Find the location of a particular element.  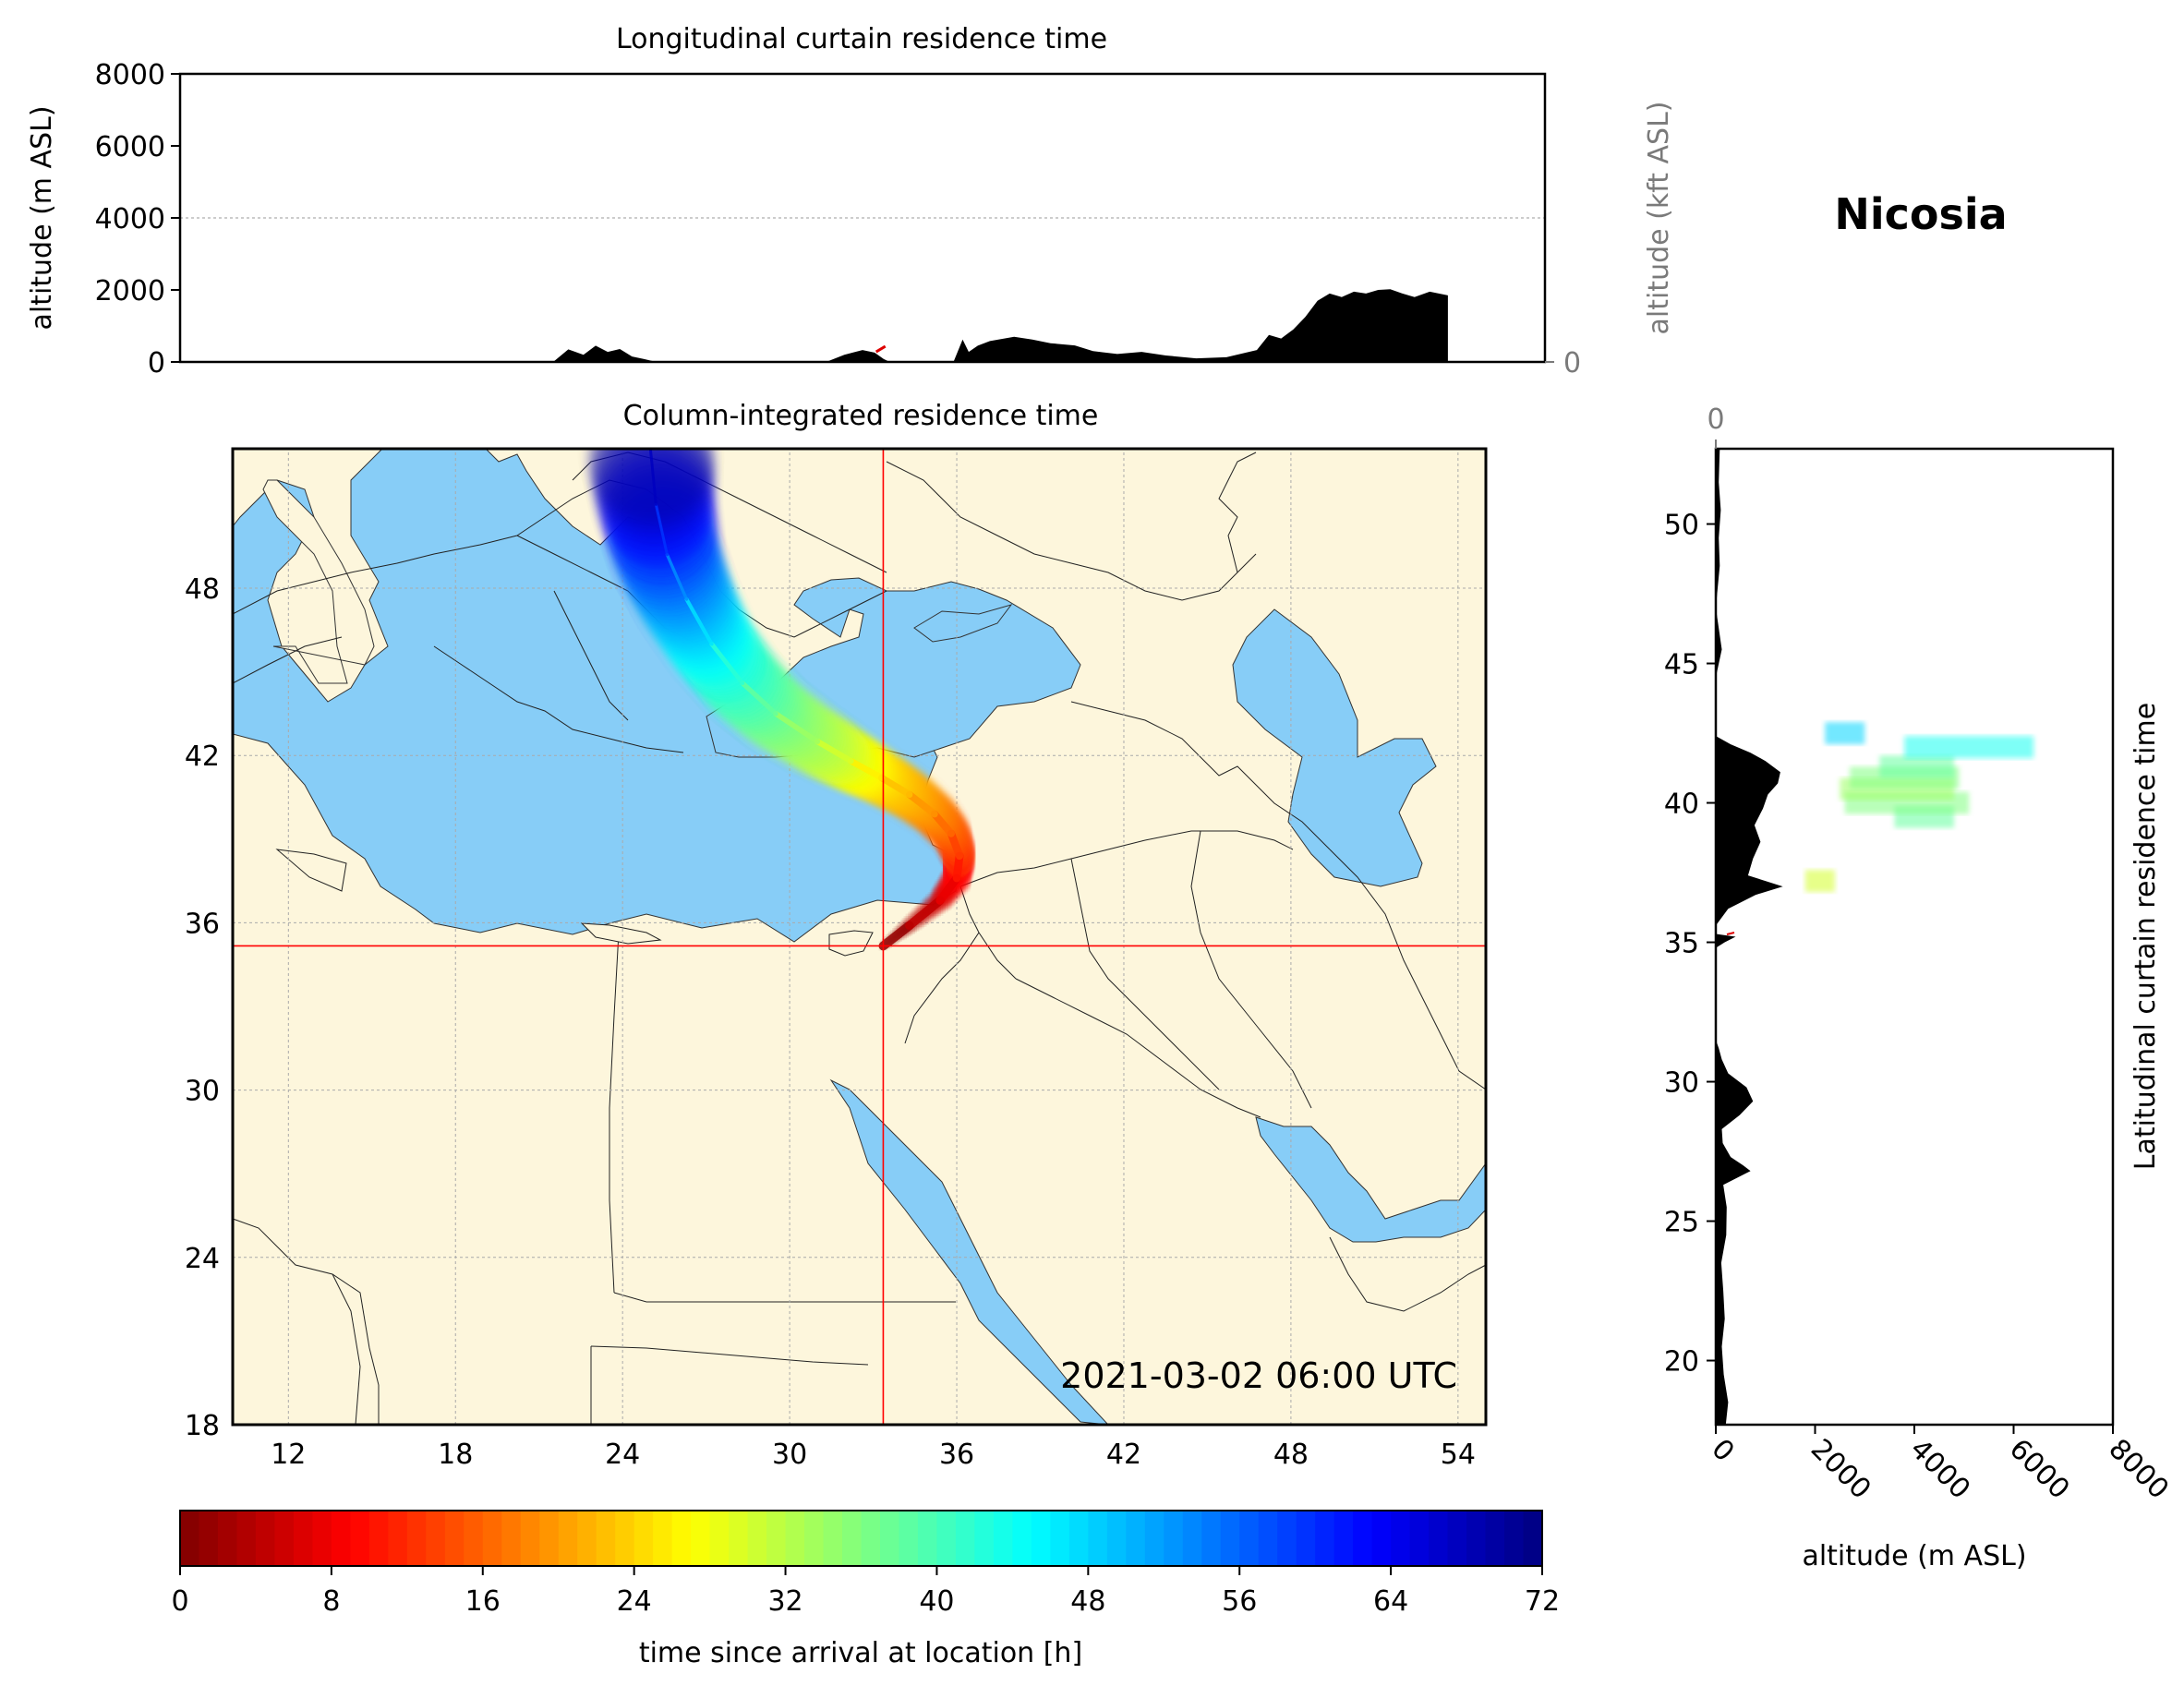

sicily is located at coordinates (311, 870).